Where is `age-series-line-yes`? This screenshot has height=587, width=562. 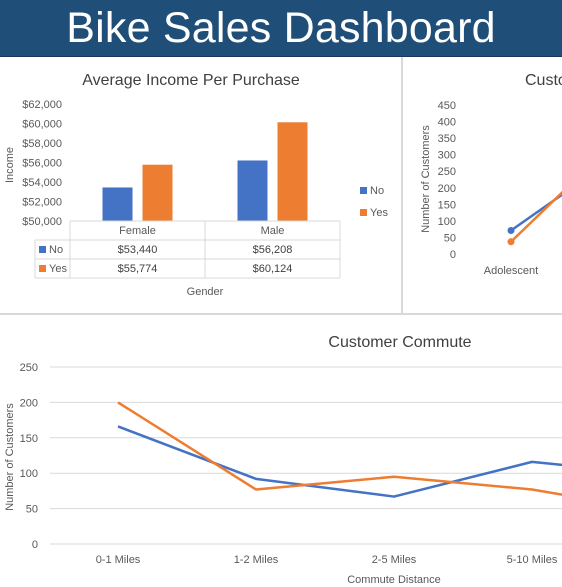 age-series-line-yes is located at coordinates (536, 216).